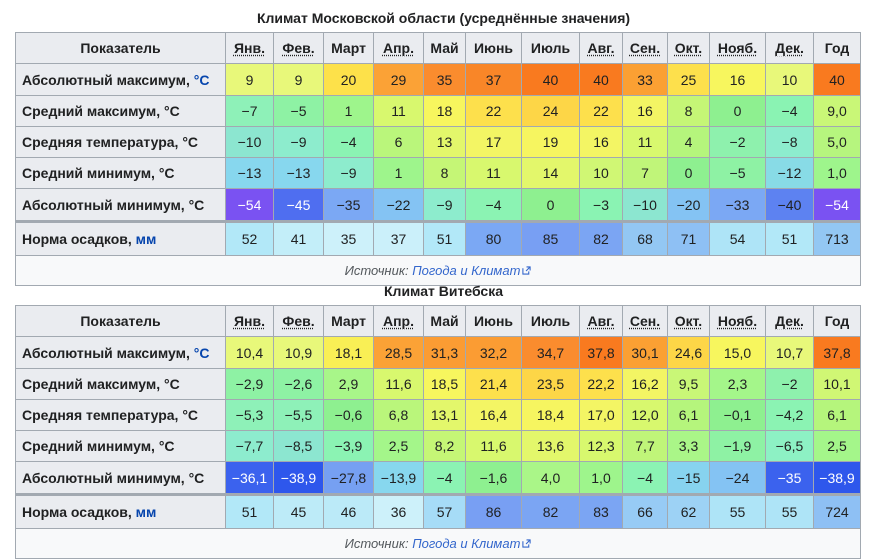 This screenshot has height=559, width=887. Describe the element at coordinates (444, 48) in the screenshot. I see `column-header: Май` at that location.